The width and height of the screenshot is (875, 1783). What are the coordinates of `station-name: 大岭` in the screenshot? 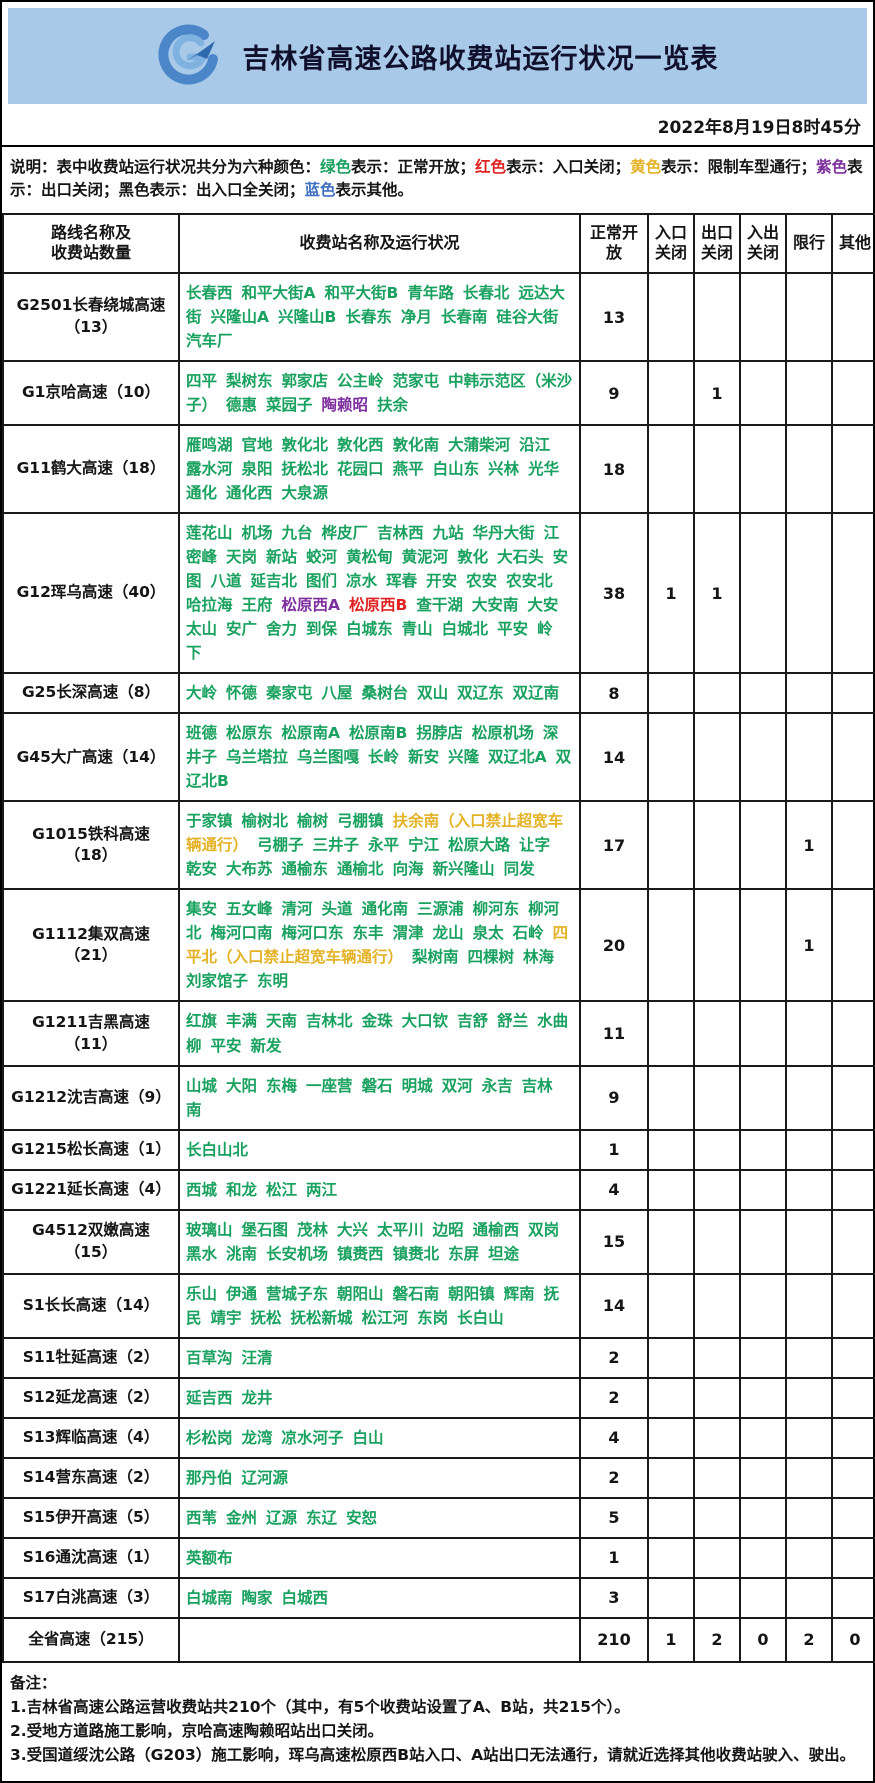 It's located at (202, 693).